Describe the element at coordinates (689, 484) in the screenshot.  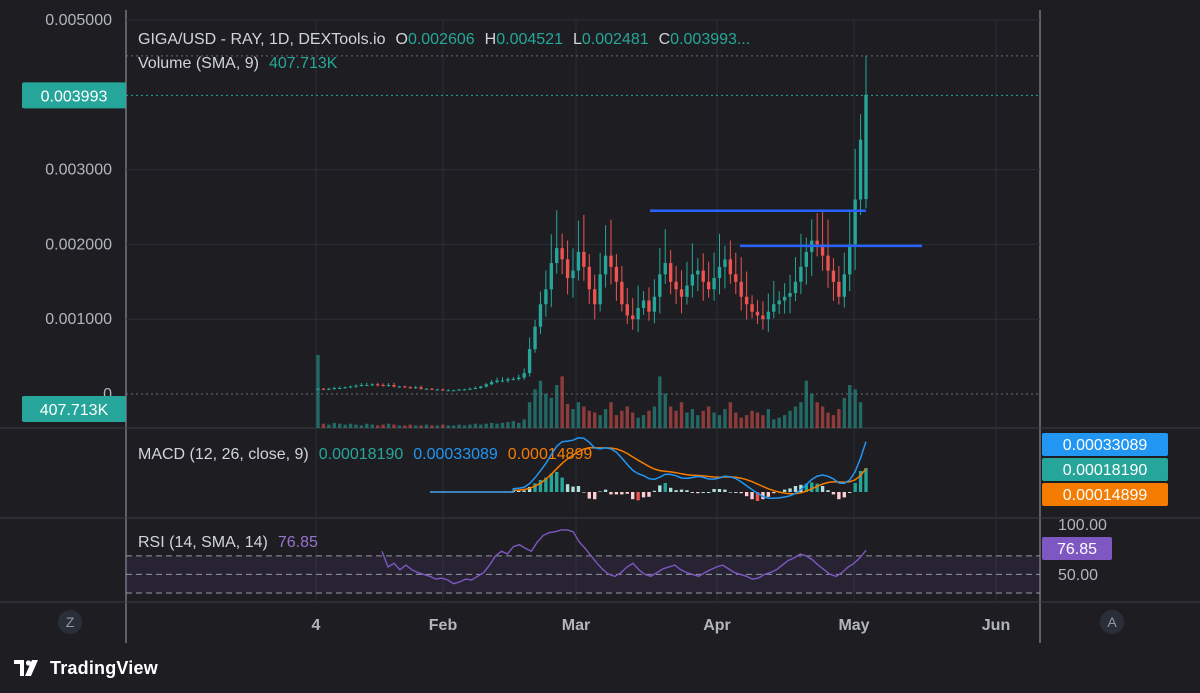
I see `macd-histogram` at that location.